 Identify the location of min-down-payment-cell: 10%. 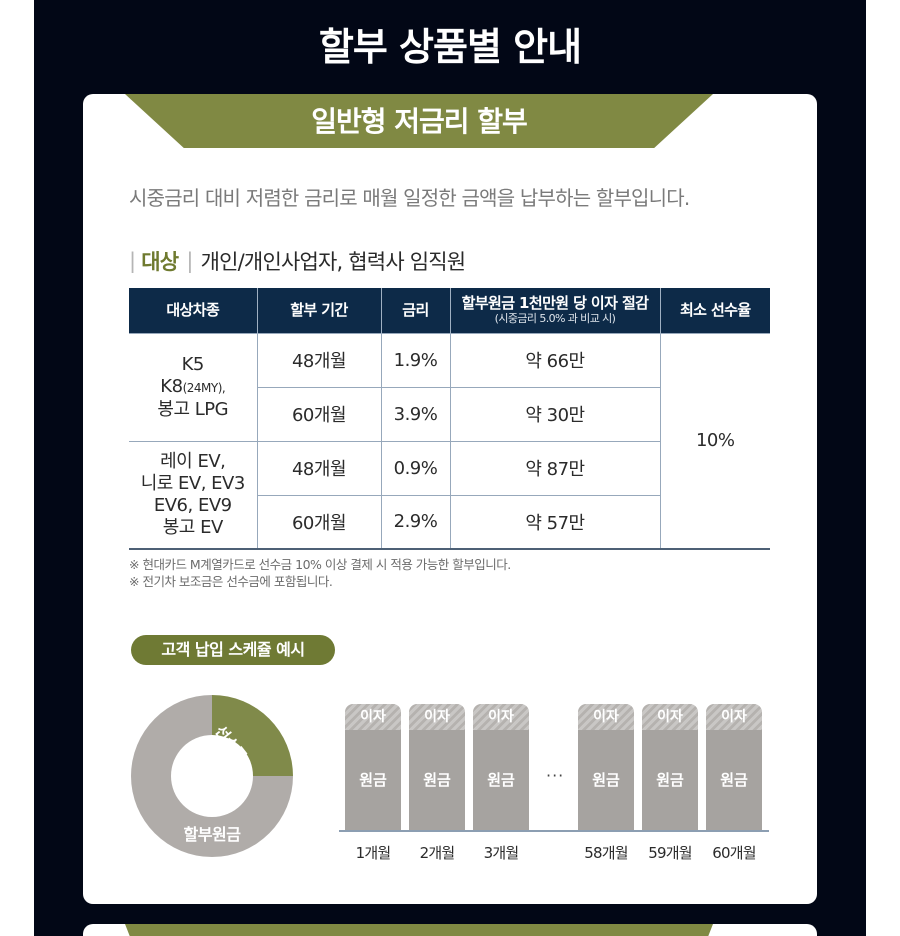
(714, 441).